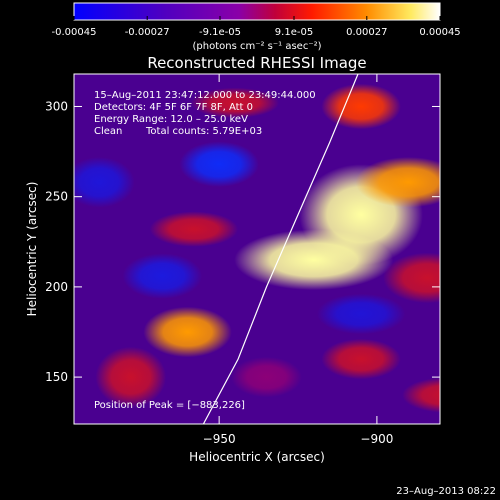  I want to click on colorbar-units: (photons cm⁻² s⁻¹ asec⁻²), so click(256, 46).